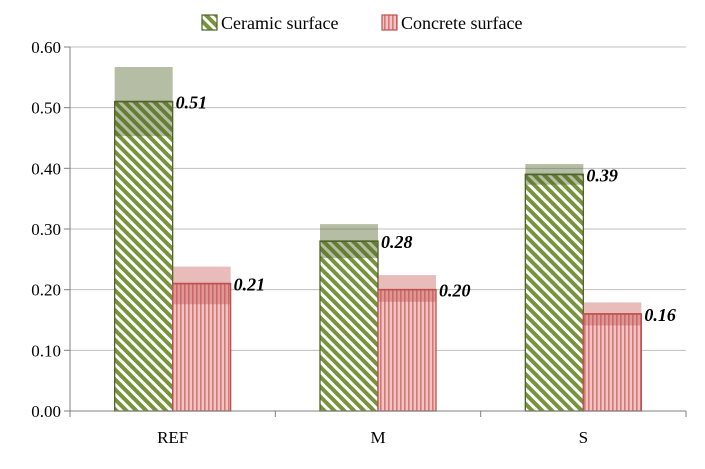 The width and height of the screenshot is (705, 469). I want to click on data-label-concrete: 0.21, so click(250, 285).